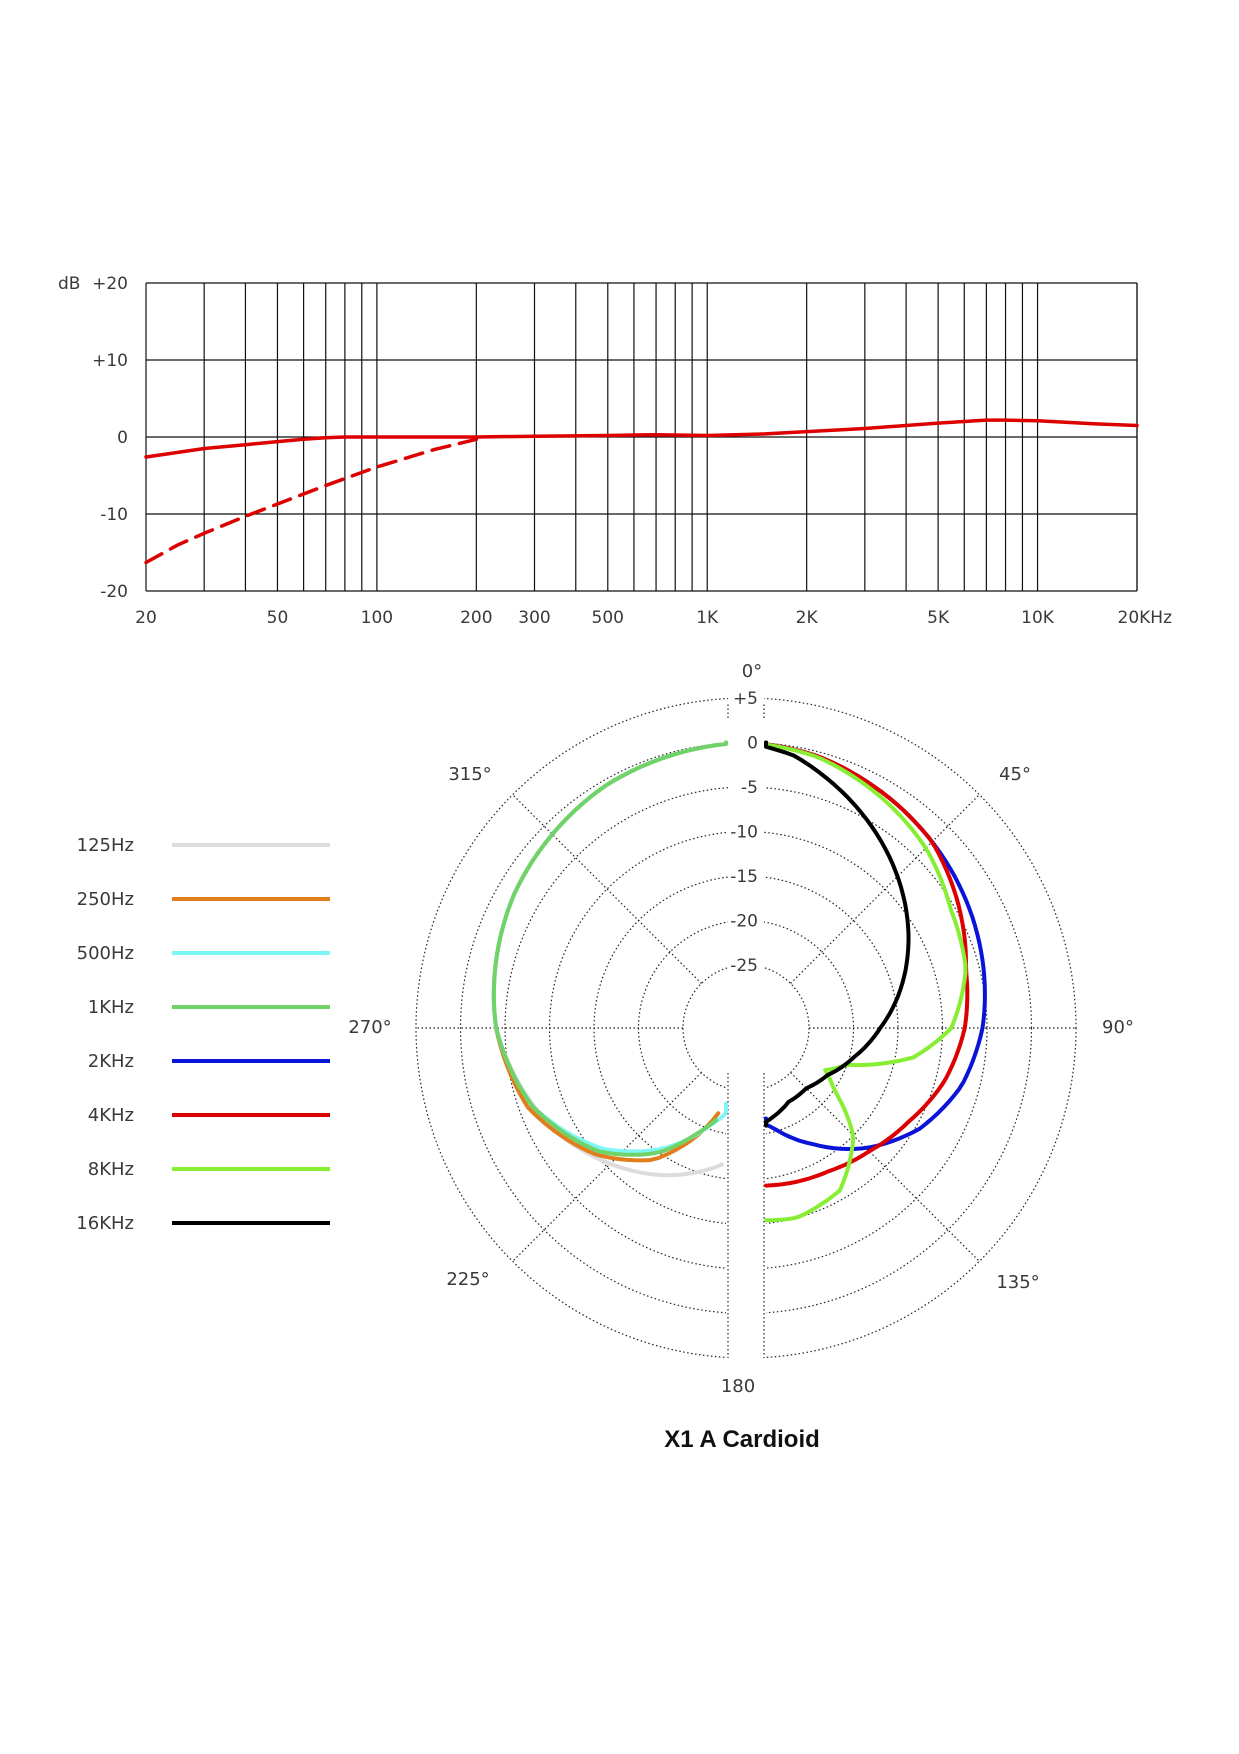 This screenshot has width=1239, height=1754. Describe the element at coordinates (467, 1279) in the screenshot. I see `angle-label: 225°` at that location.